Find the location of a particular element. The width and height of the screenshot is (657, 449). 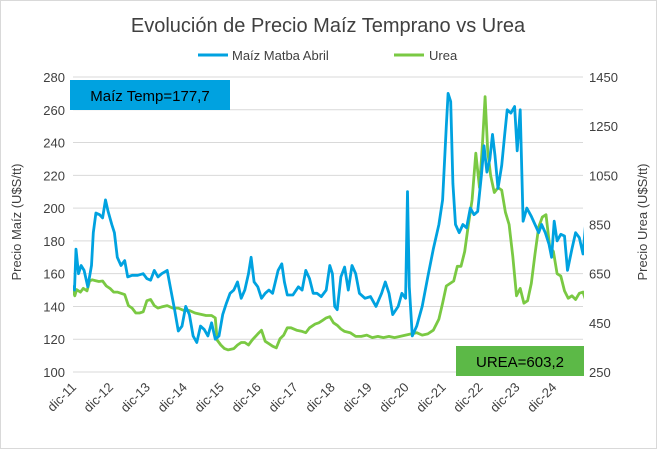

annotation-urea: UREA=603,2 is located at coordinates (520, 361).